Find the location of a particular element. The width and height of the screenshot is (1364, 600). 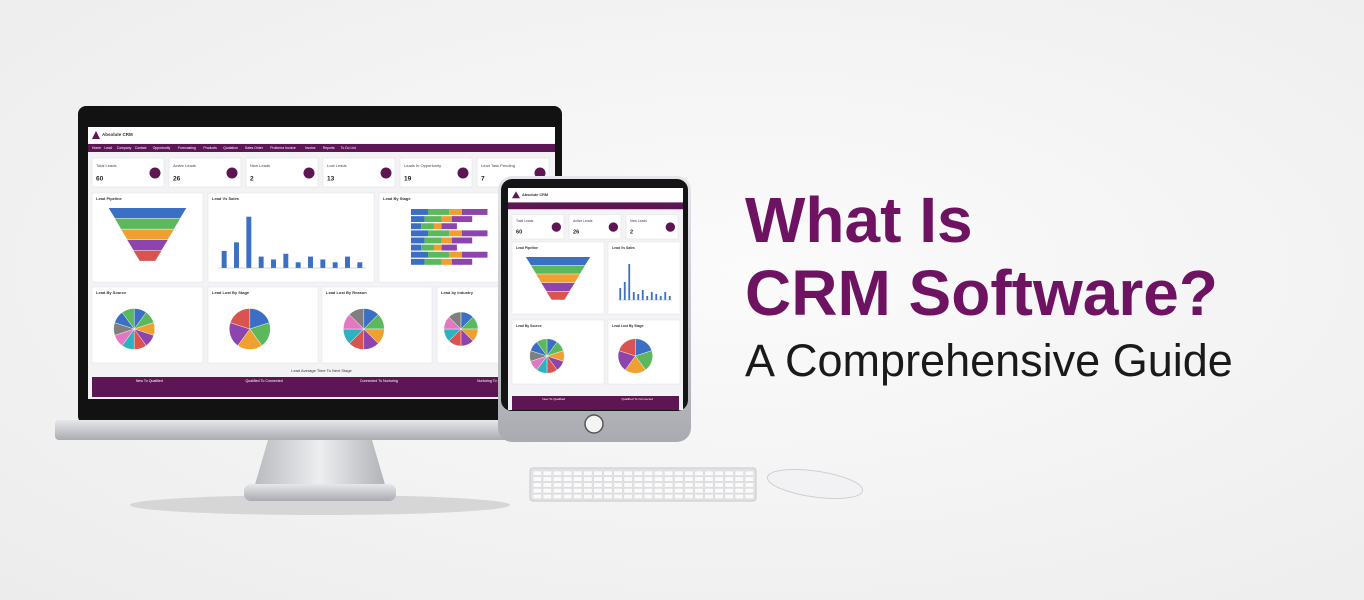

kpi-label: New Leads is located at coordinates (260, 165).